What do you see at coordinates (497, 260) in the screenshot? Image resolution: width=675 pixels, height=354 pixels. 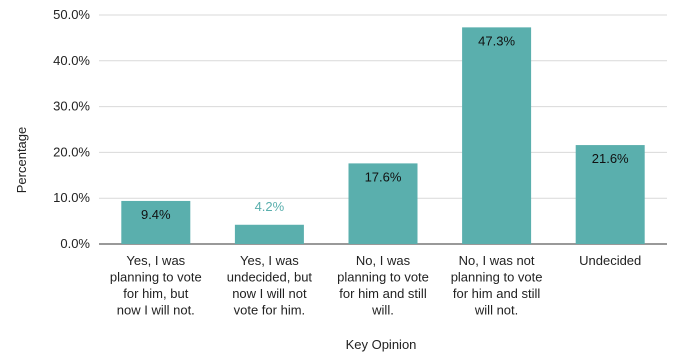 I see `x-category-label: No, I was not` at bounding box center [497, 260].